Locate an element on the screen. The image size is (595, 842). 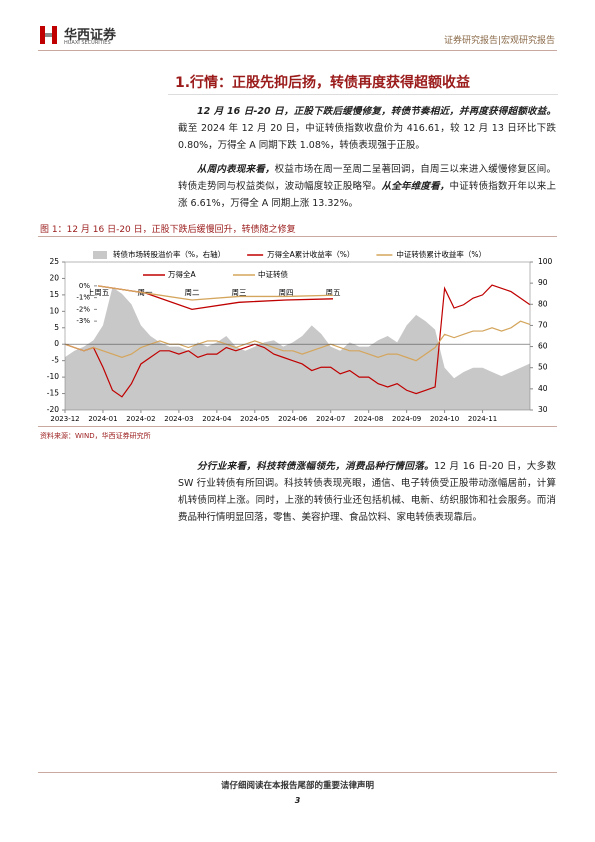
caption-rule is located at coordinates (297, 236).